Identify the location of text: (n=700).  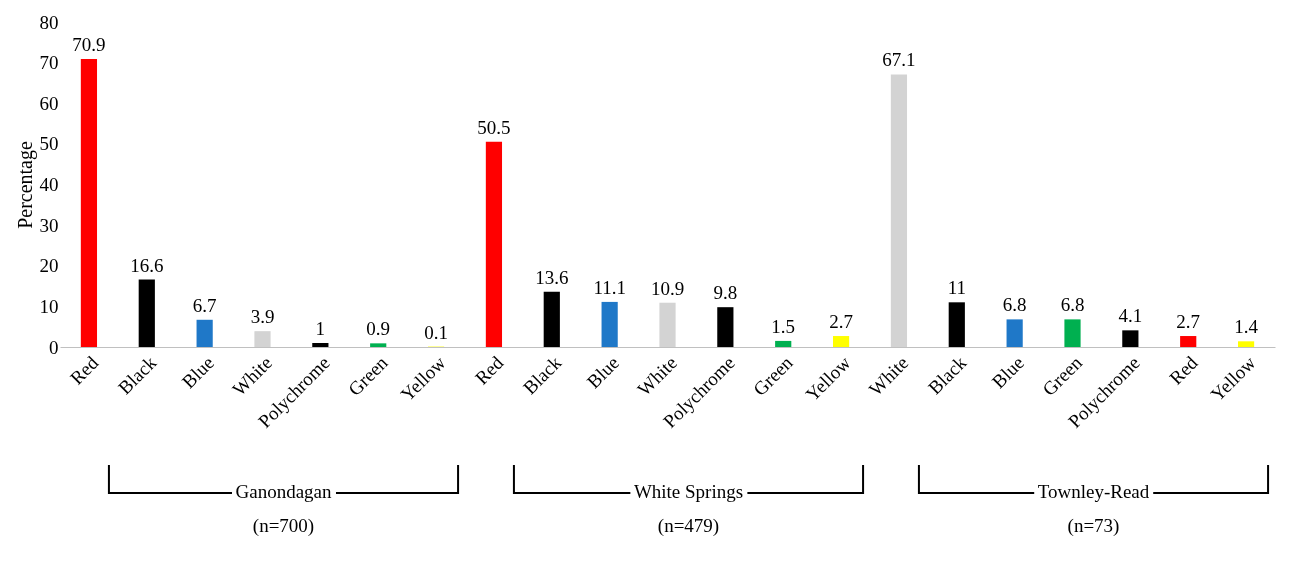
(283, 526).